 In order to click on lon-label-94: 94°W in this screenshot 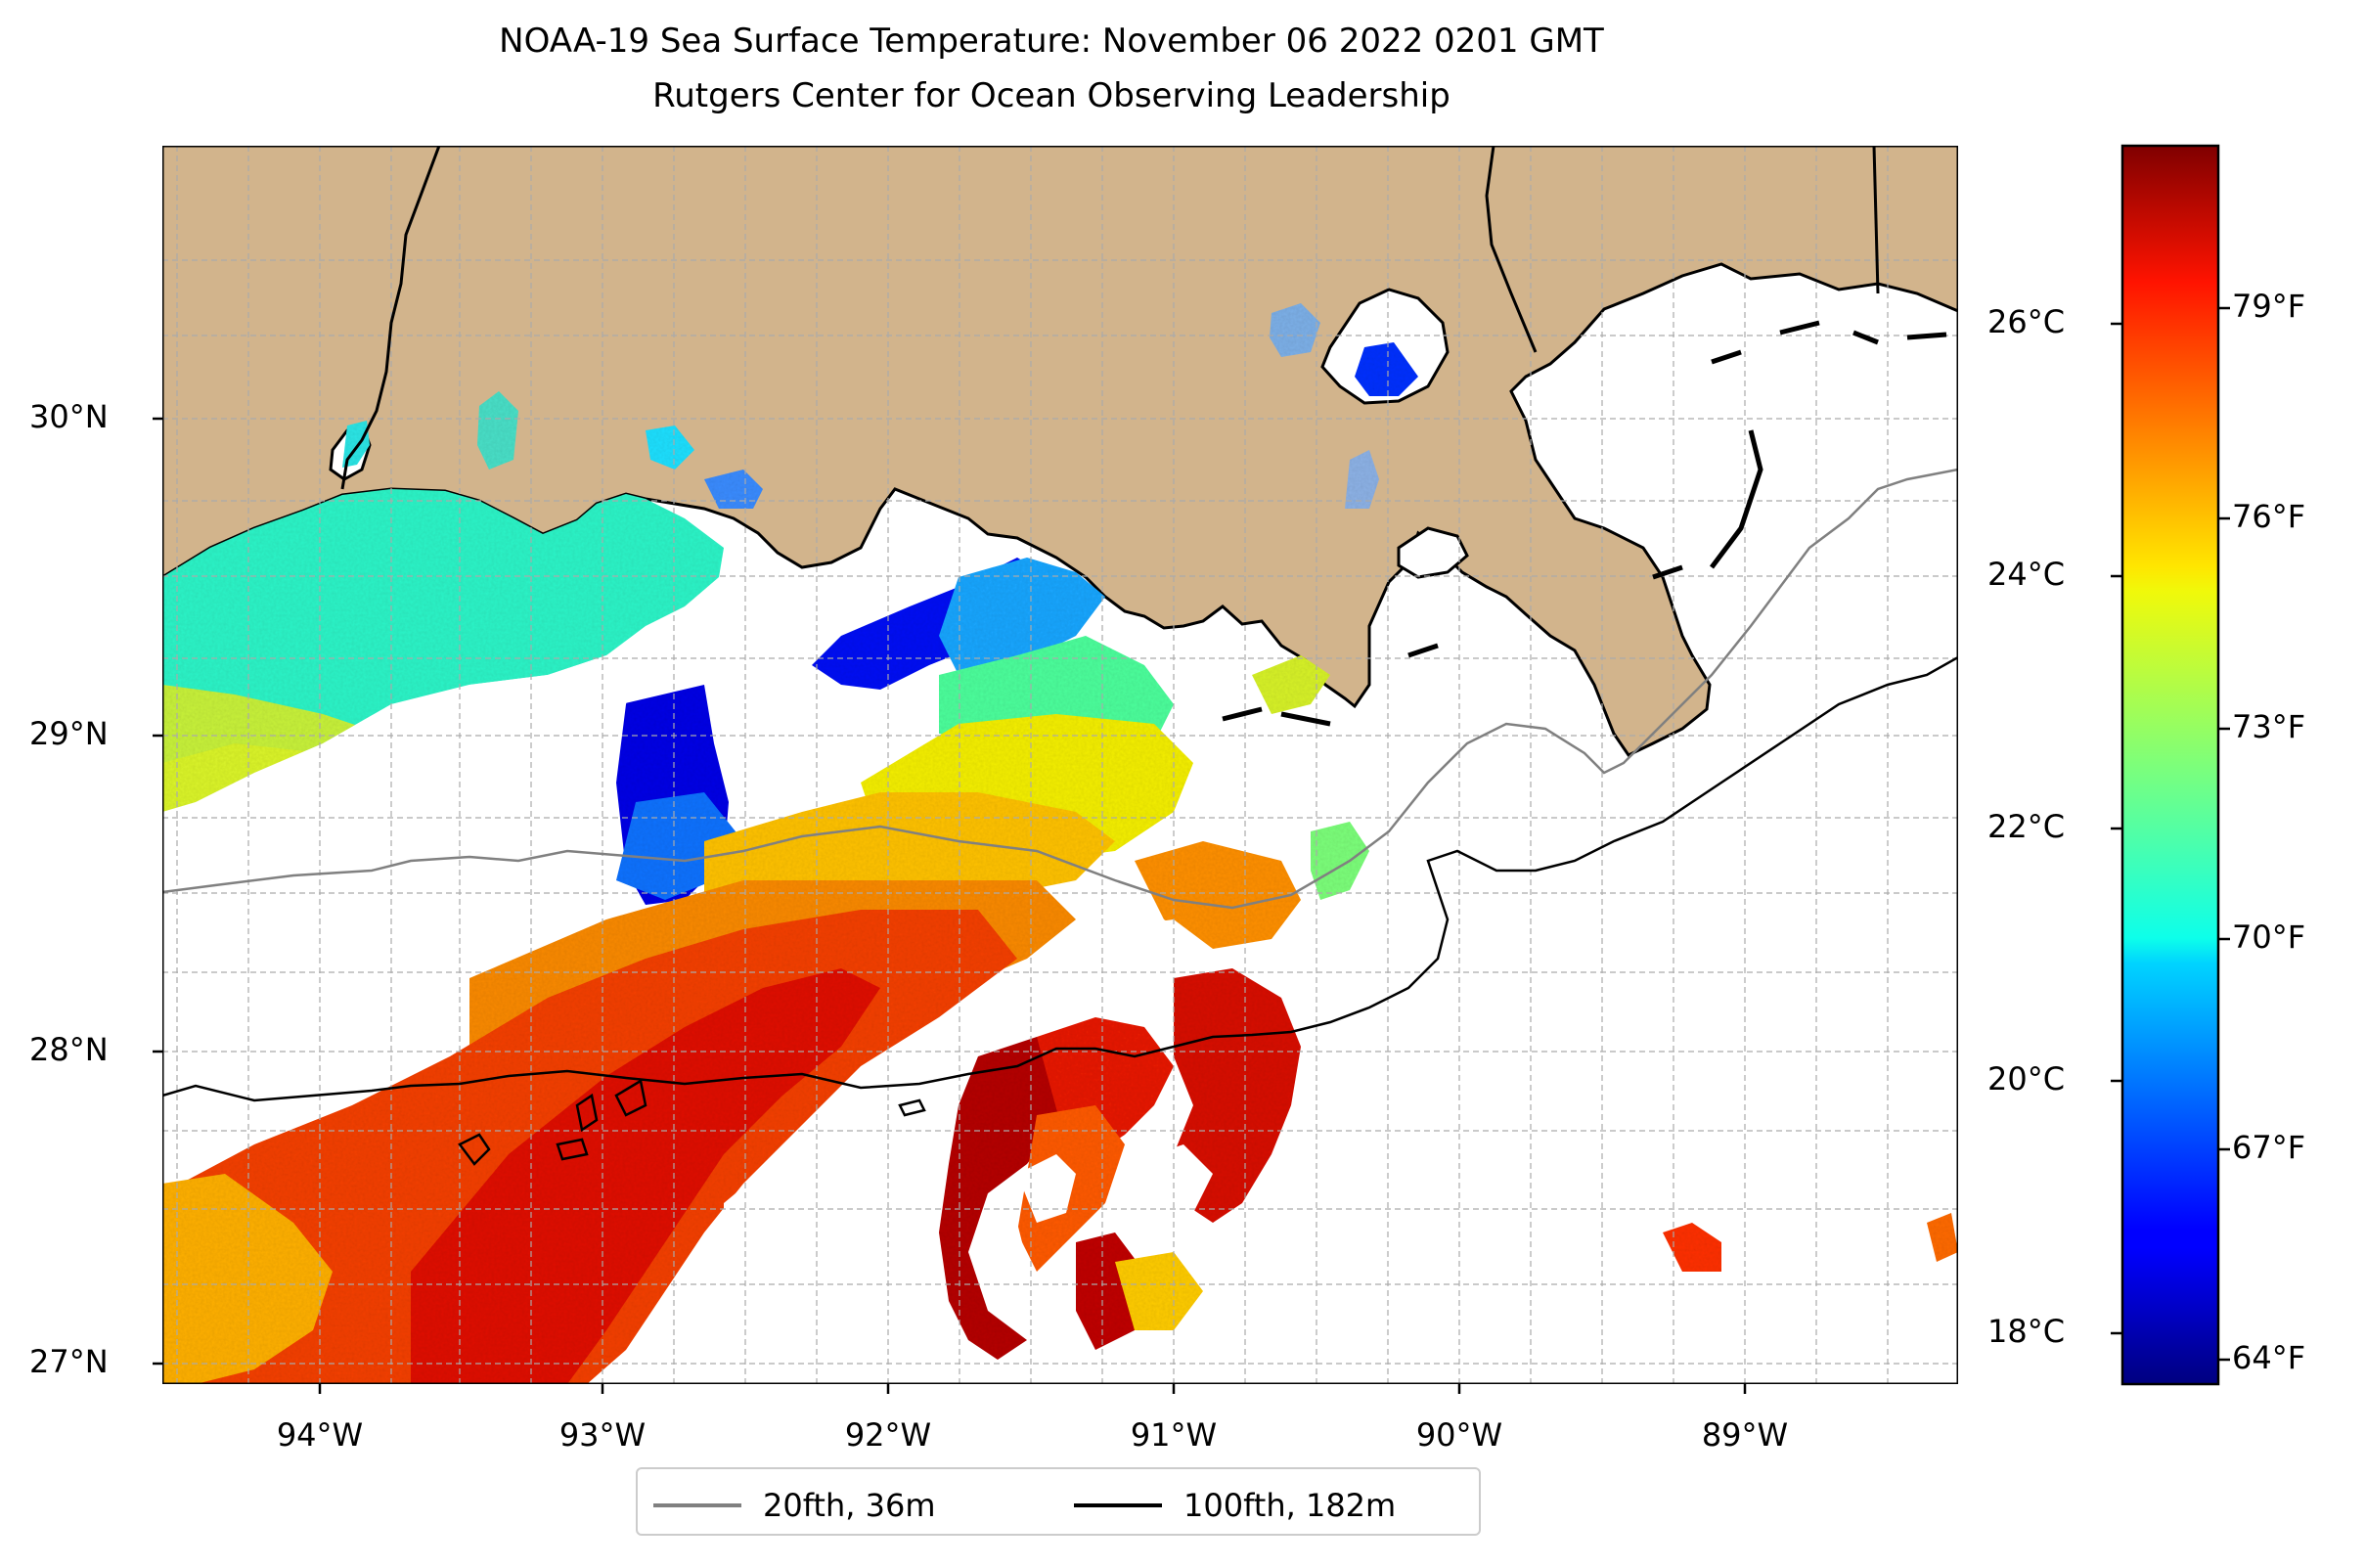, I will do `click(320, 1435)`.